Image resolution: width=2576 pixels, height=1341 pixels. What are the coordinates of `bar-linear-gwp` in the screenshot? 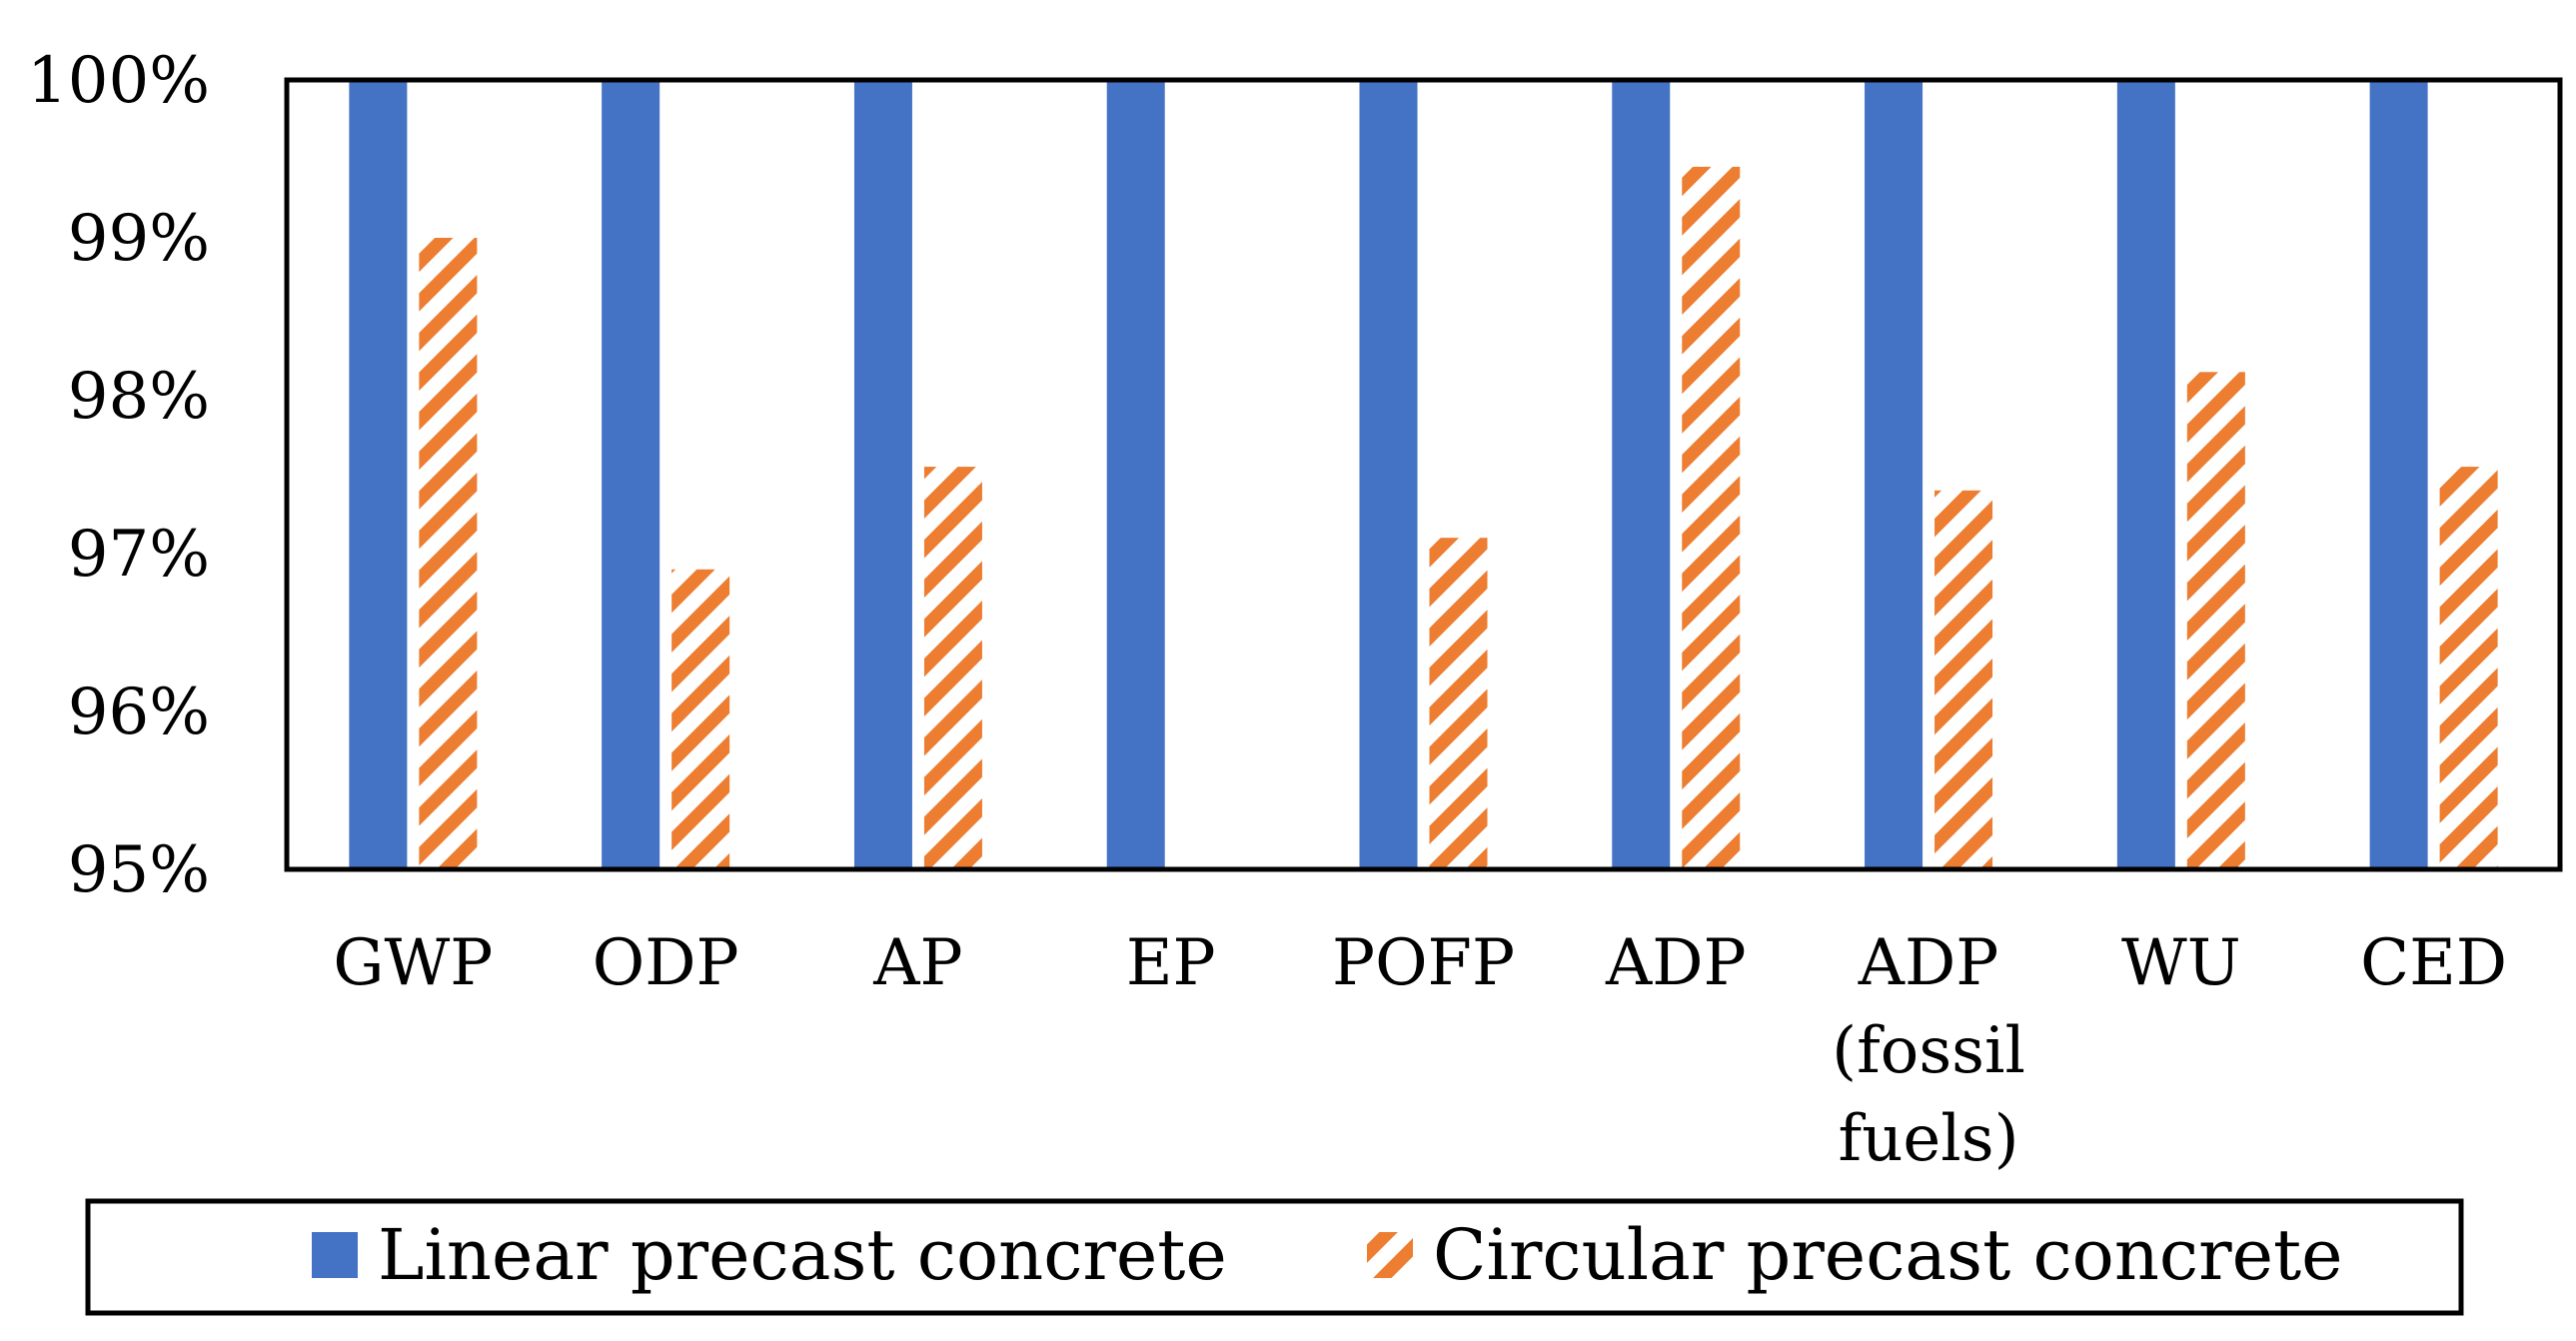 It's located at (378, 475).